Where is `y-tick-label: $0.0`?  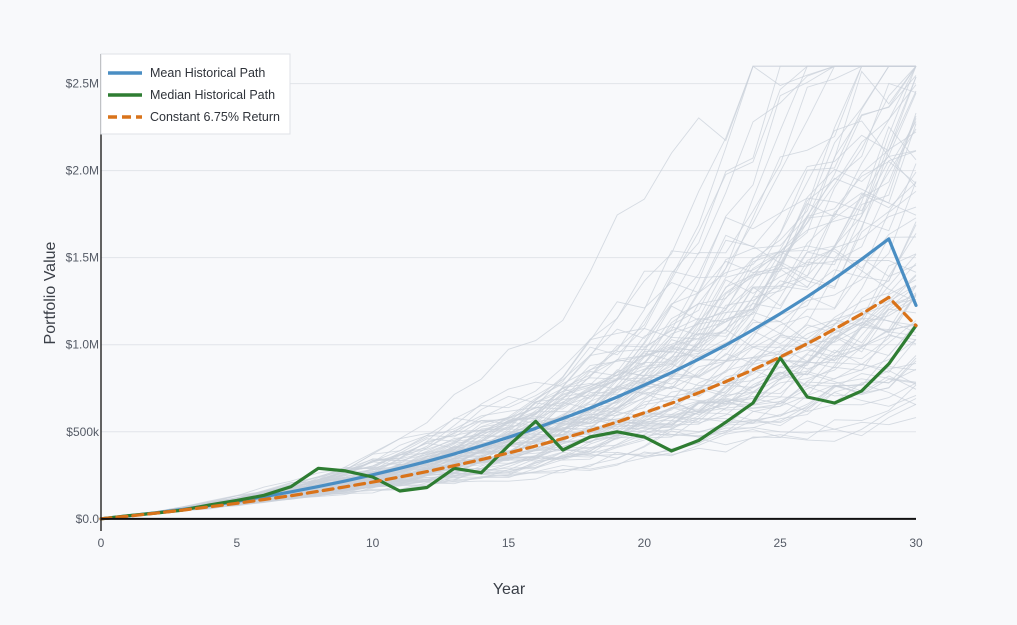
y-tick-label: $0.0 is located at coordinates (88, 519).